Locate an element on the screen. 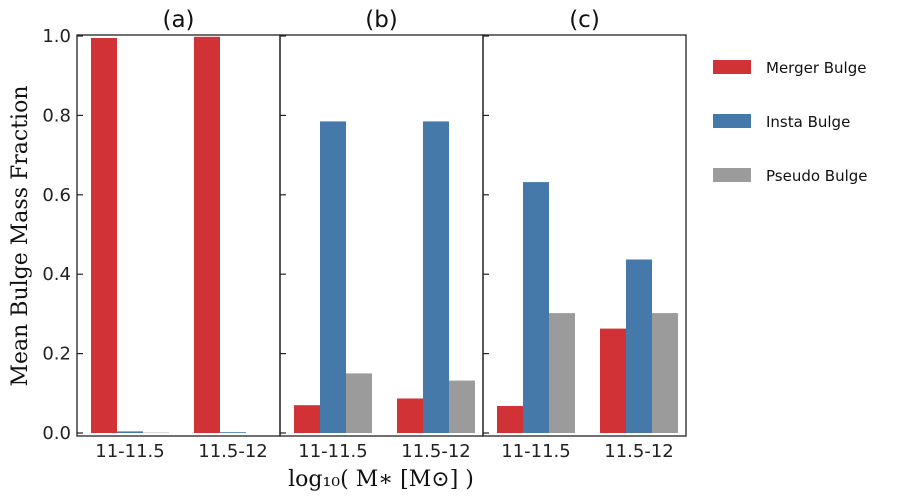 This screenshot has width=914, height=501. legend-label-insta-bulge: Insta Bulge is located at coordinates (808, 122).